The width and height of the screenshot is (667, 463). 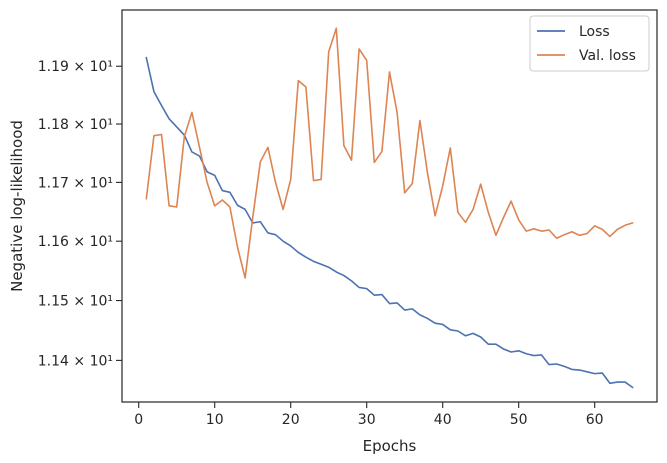 I want to click on x-tick-label: 60, so click(x=595, y=420).